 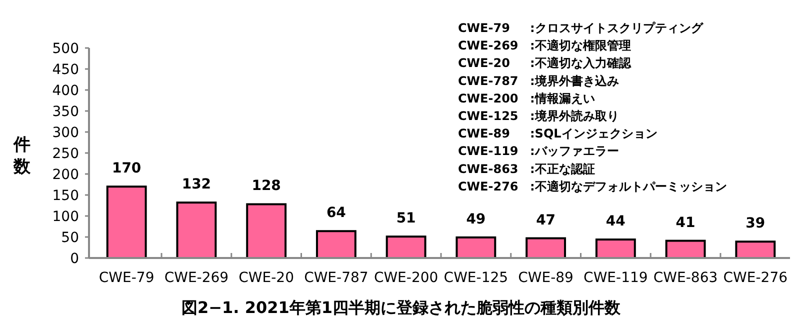 I want to click on x-tick-label: CWE-200, so click(x=406, y=278).